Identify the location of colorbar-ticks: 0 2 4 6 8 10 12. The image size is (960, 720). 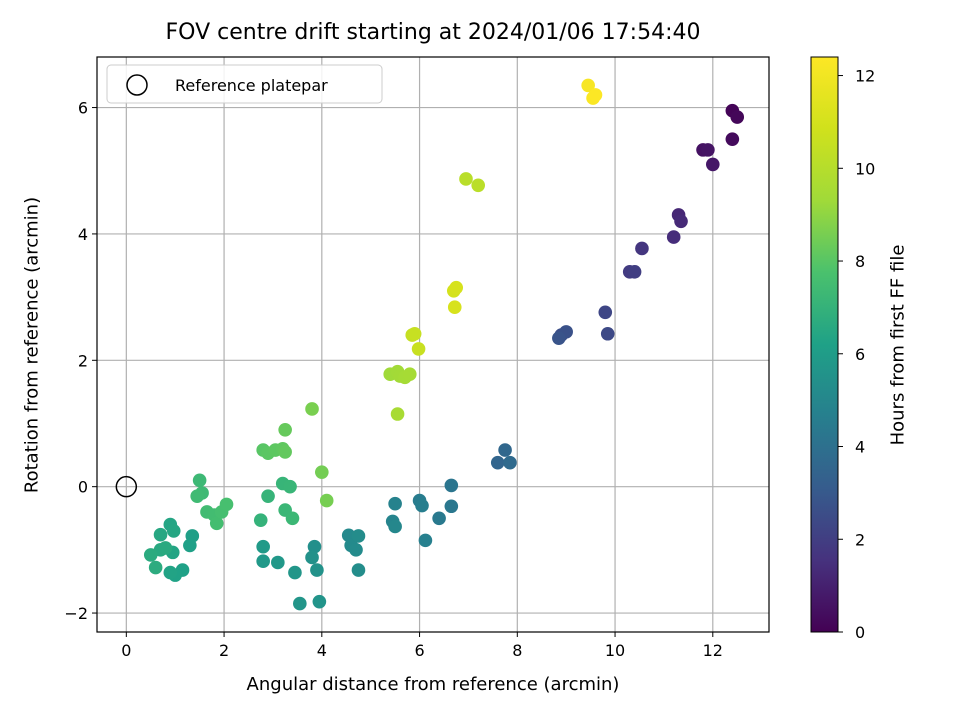
(856, 354).